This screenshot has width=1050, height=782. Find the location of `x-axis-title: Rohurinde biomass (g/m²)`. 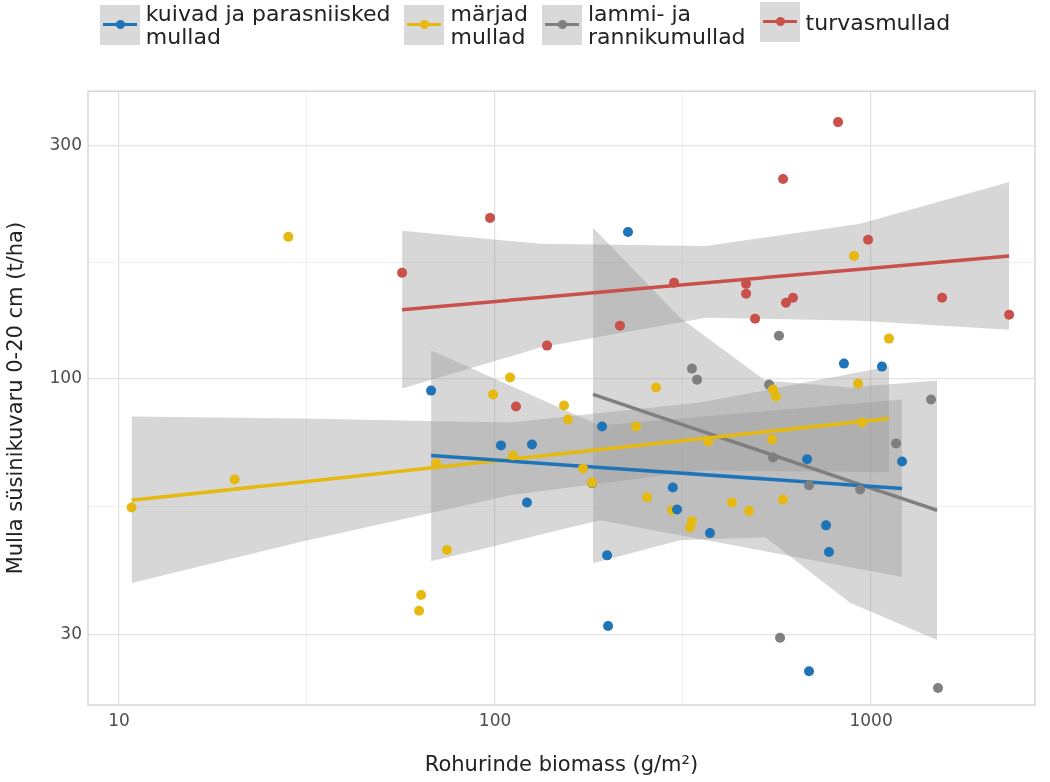

x-axis-title: Rohurinde biomass (g/m²) is located at coordinates (561, 763).